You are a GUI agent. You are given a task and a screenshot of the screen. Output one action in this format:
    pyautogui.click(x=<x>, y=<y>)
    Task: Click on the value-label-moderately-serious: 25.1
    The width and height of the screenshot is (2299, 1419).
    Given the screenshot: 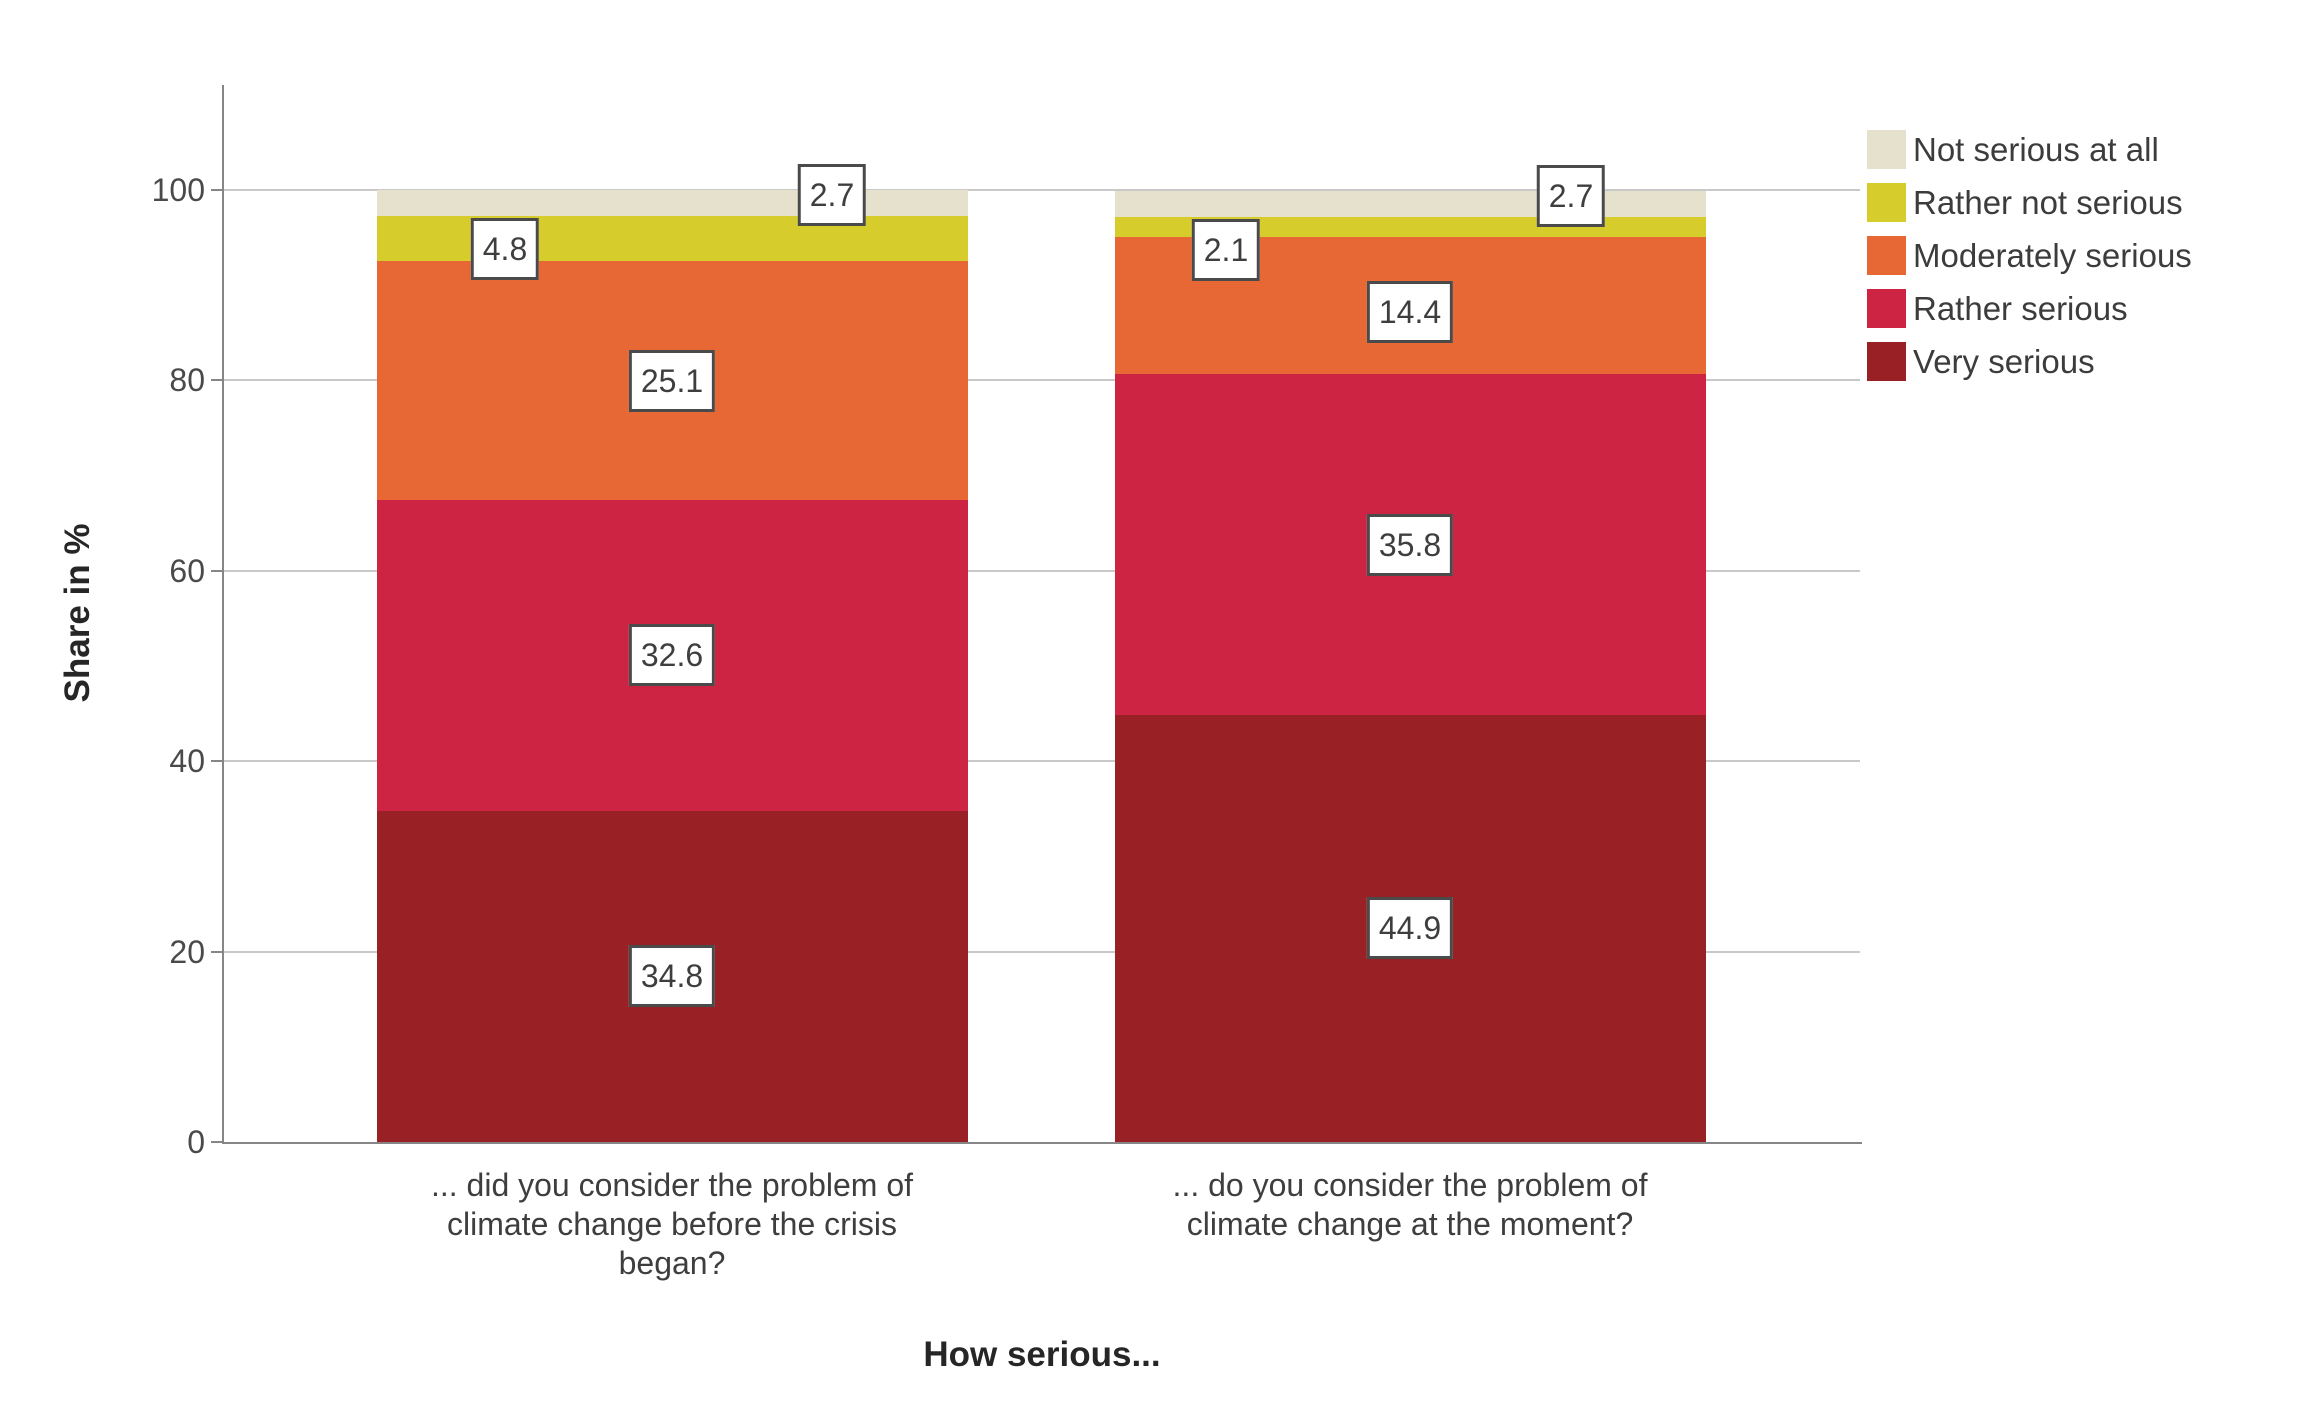 What is the action you would take?
    pyautogui.click(x=672, y=381)
    